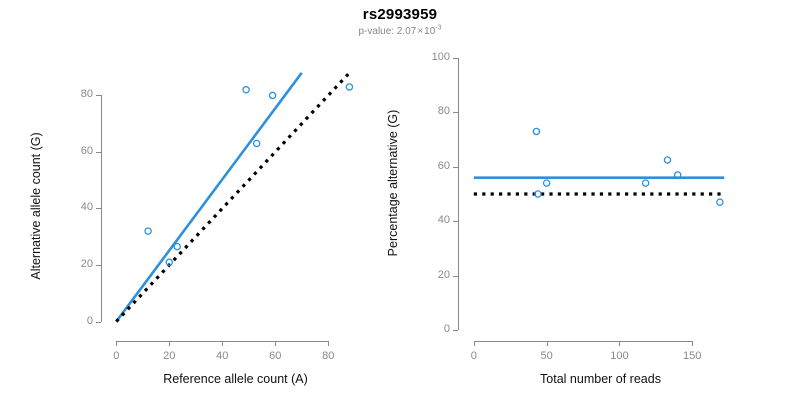  What do you see at coordinates (619, 356) in the screenshot?
I see `x-axis-tick-label: 100` at bounding box center [619, 356].